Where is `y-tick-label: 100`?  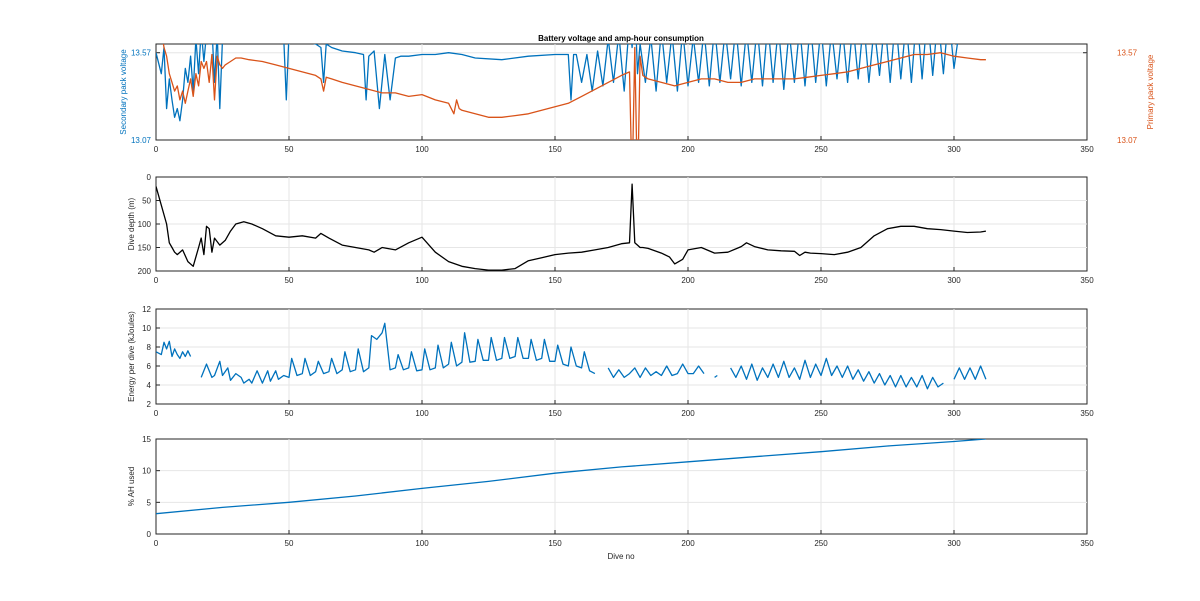 y-tick-label: 100 is located at coordinates (145, 224).